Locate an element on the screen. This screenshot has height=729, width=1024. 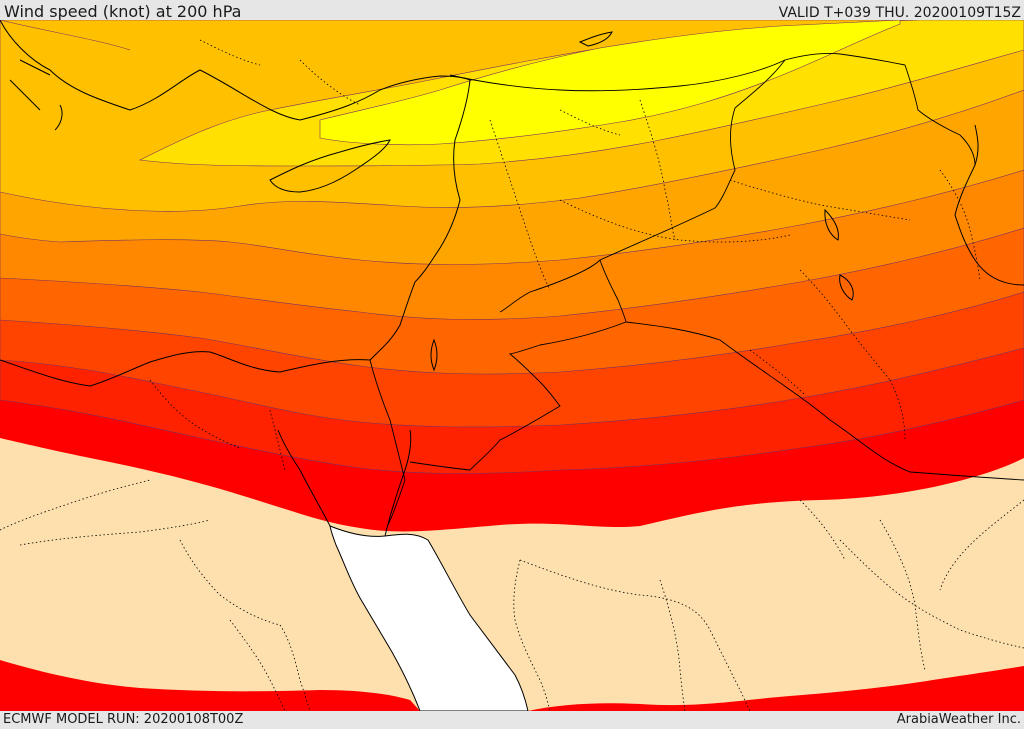
isotach-line is located at coordinates (65, 35).